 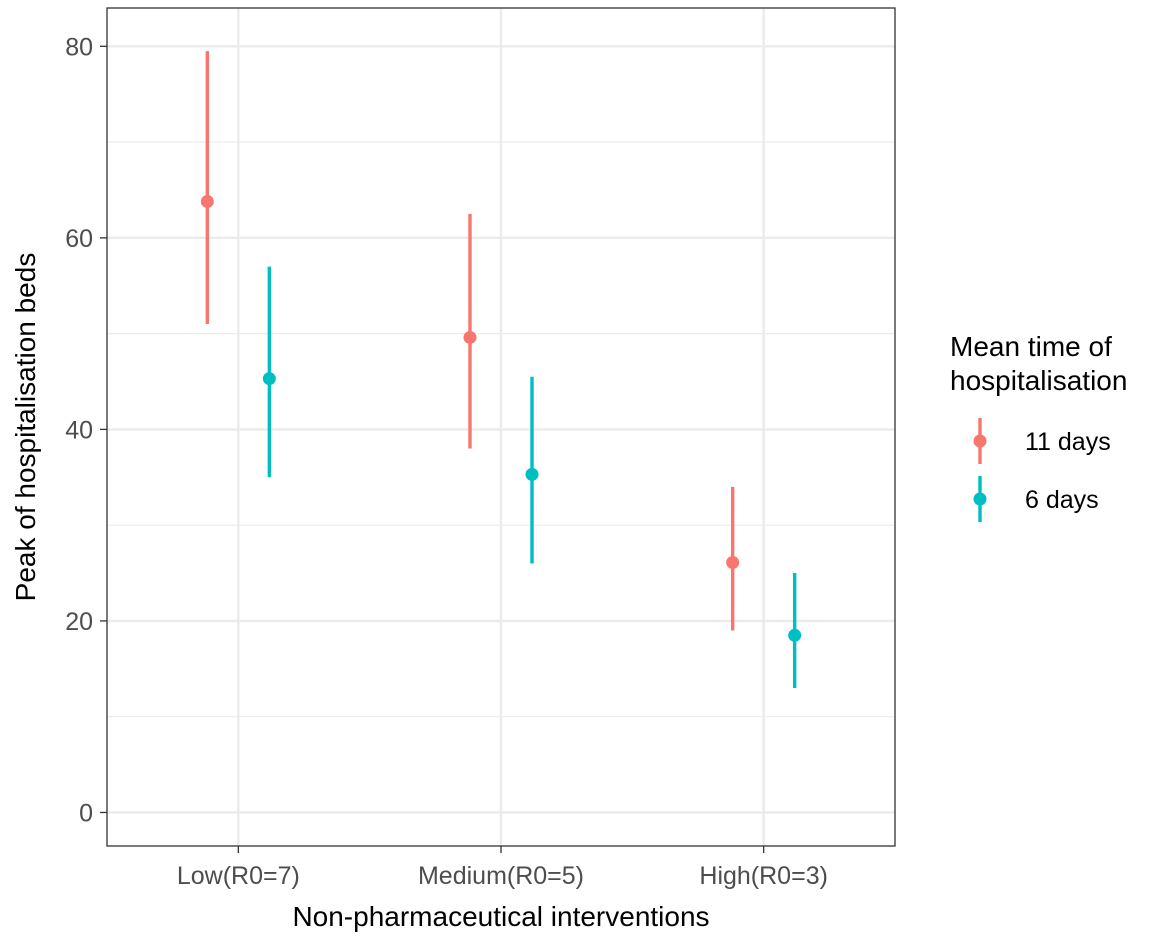 I want to click on x-tick-label: High(R0=3), so click(x=763, y=876).